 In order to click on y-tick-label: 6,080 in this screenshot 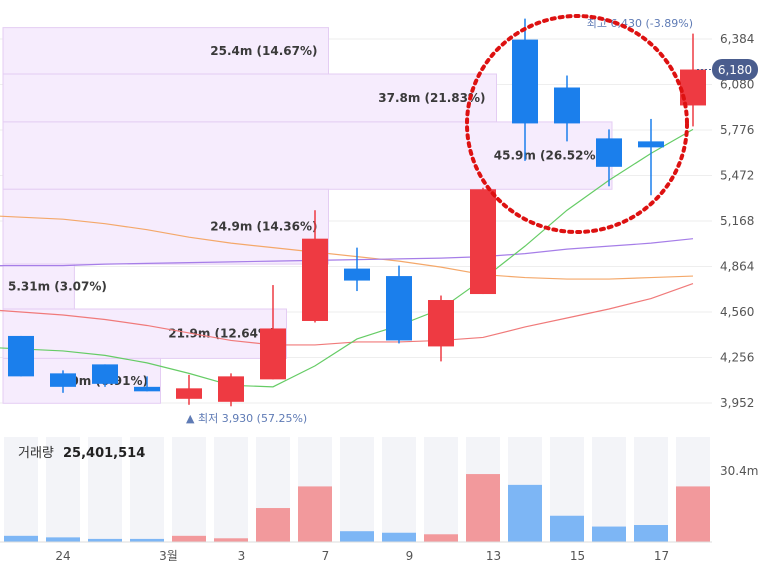, I will do `click(737, 85)`.